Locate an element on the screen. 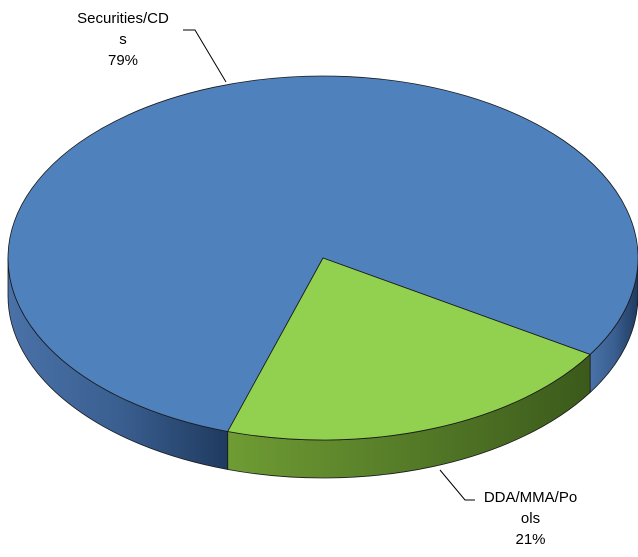 The height and width of the screenshot is (557, 638). slice-label: Securities/CDs 79% is located at coordinates (123, 39).